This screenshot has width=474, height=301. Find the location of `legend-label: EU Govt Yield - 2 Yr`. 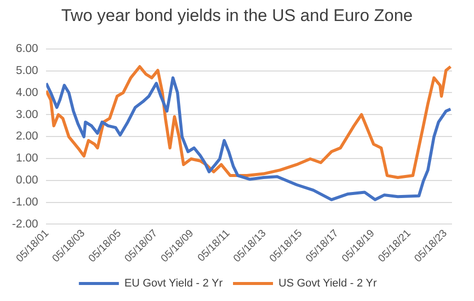

legend-label: EU Govt Yield - 2 Yr is located at coordinates (173, 284).